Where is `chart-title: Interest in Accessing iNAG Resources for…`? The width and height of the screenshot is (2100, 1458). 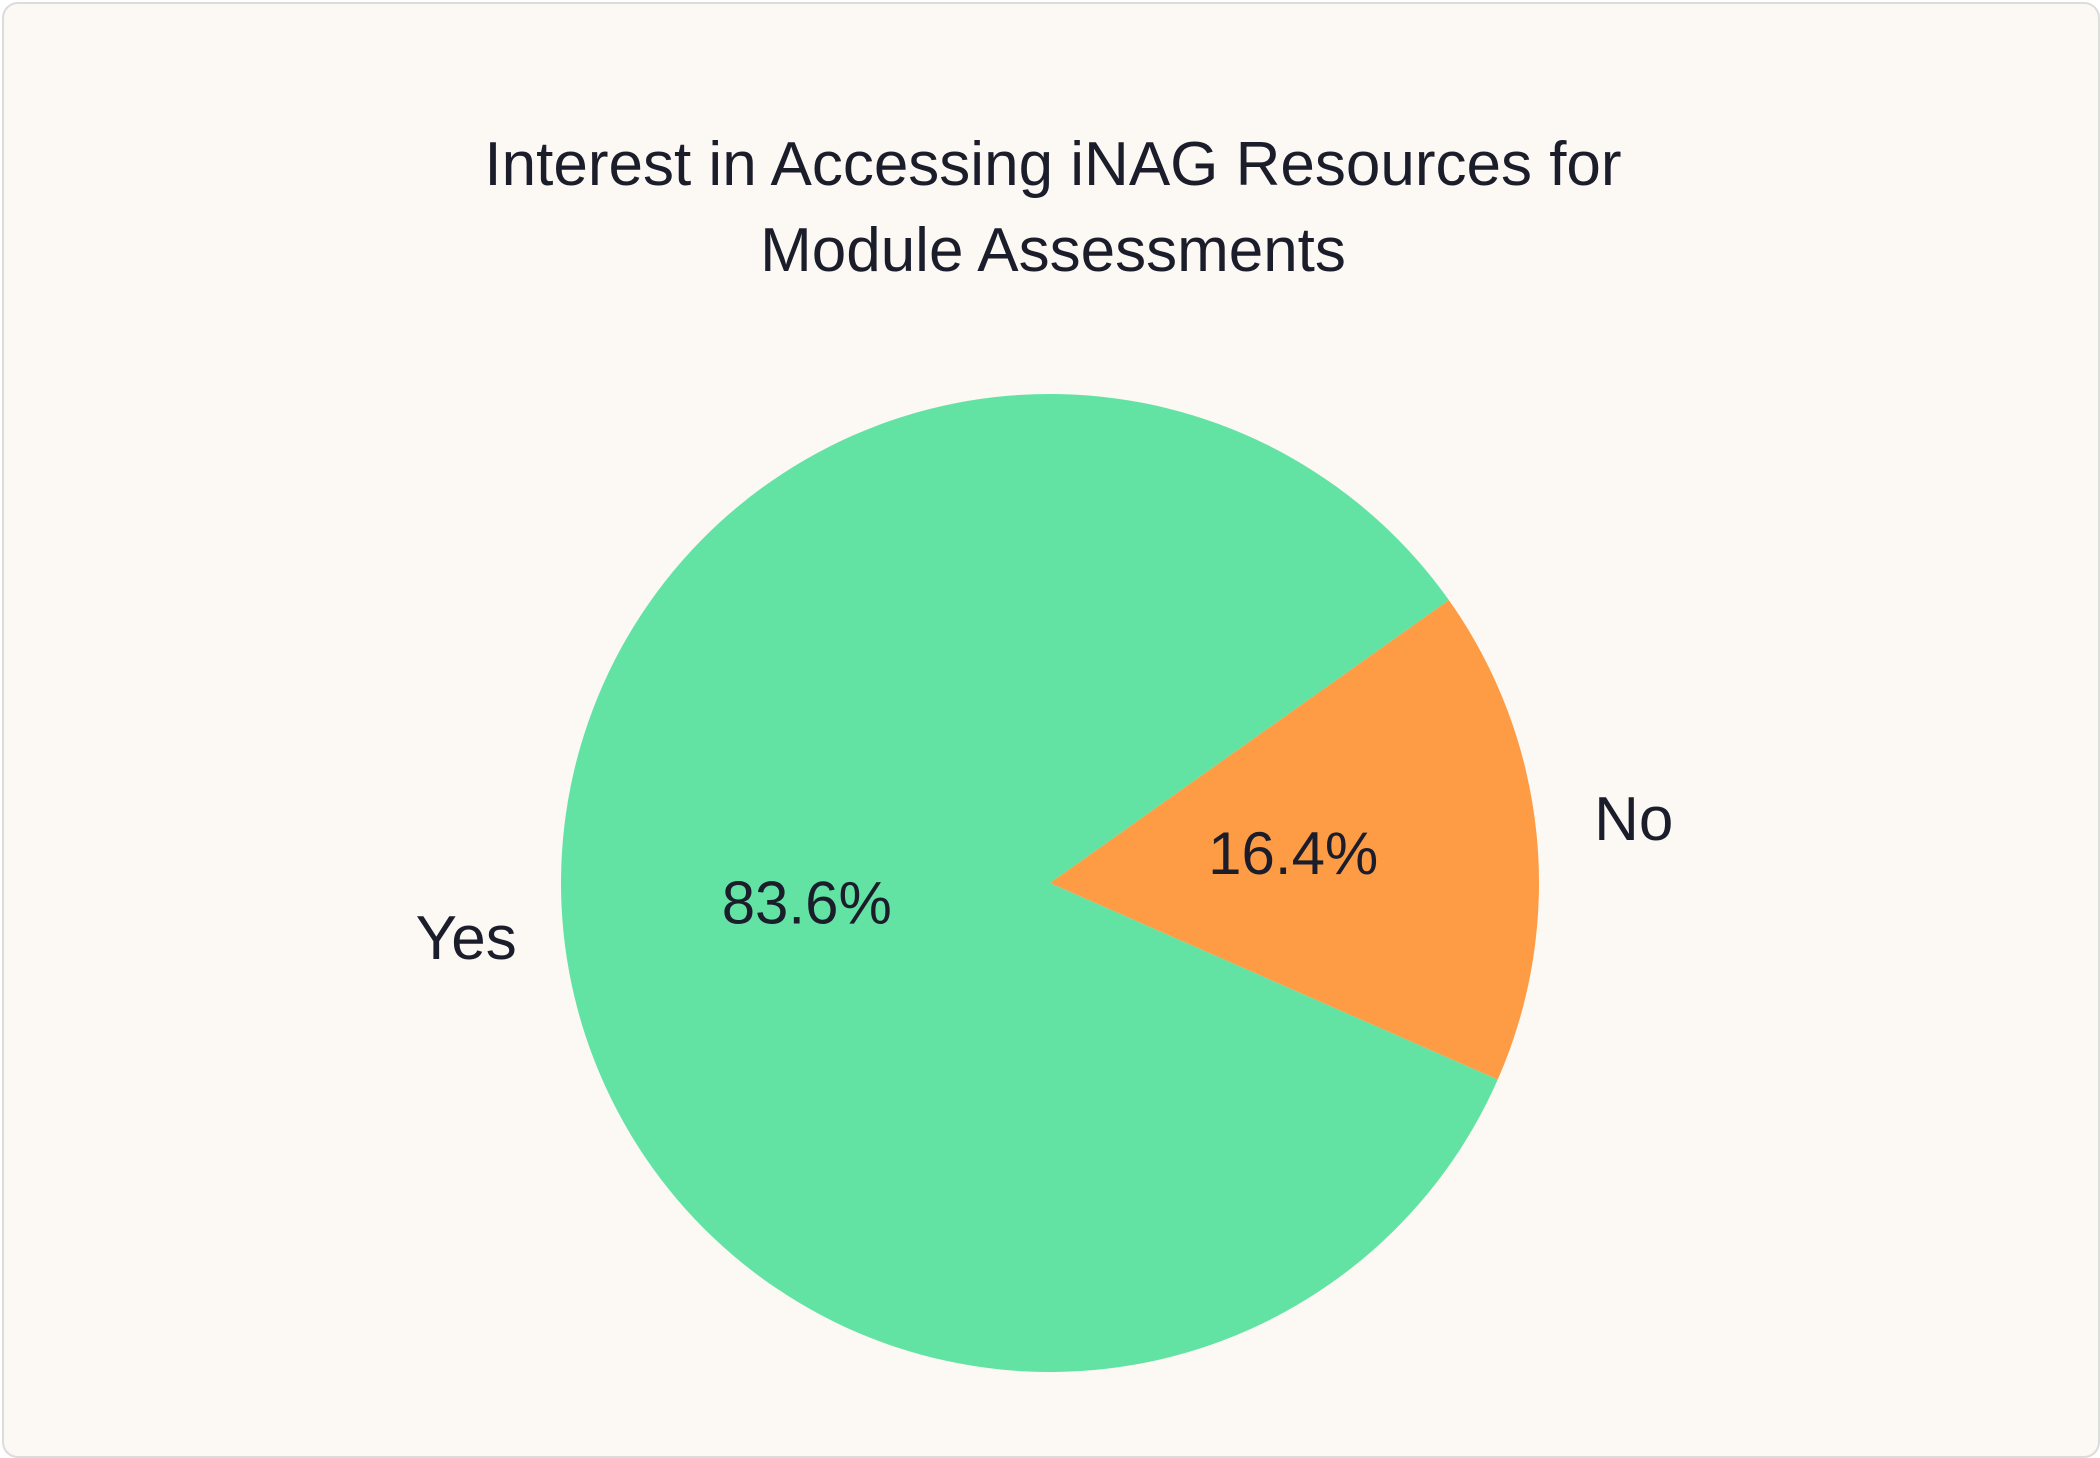
chart-title: Interest in Accessing iNAG Resources for… is located at coordinates (1052, 208).